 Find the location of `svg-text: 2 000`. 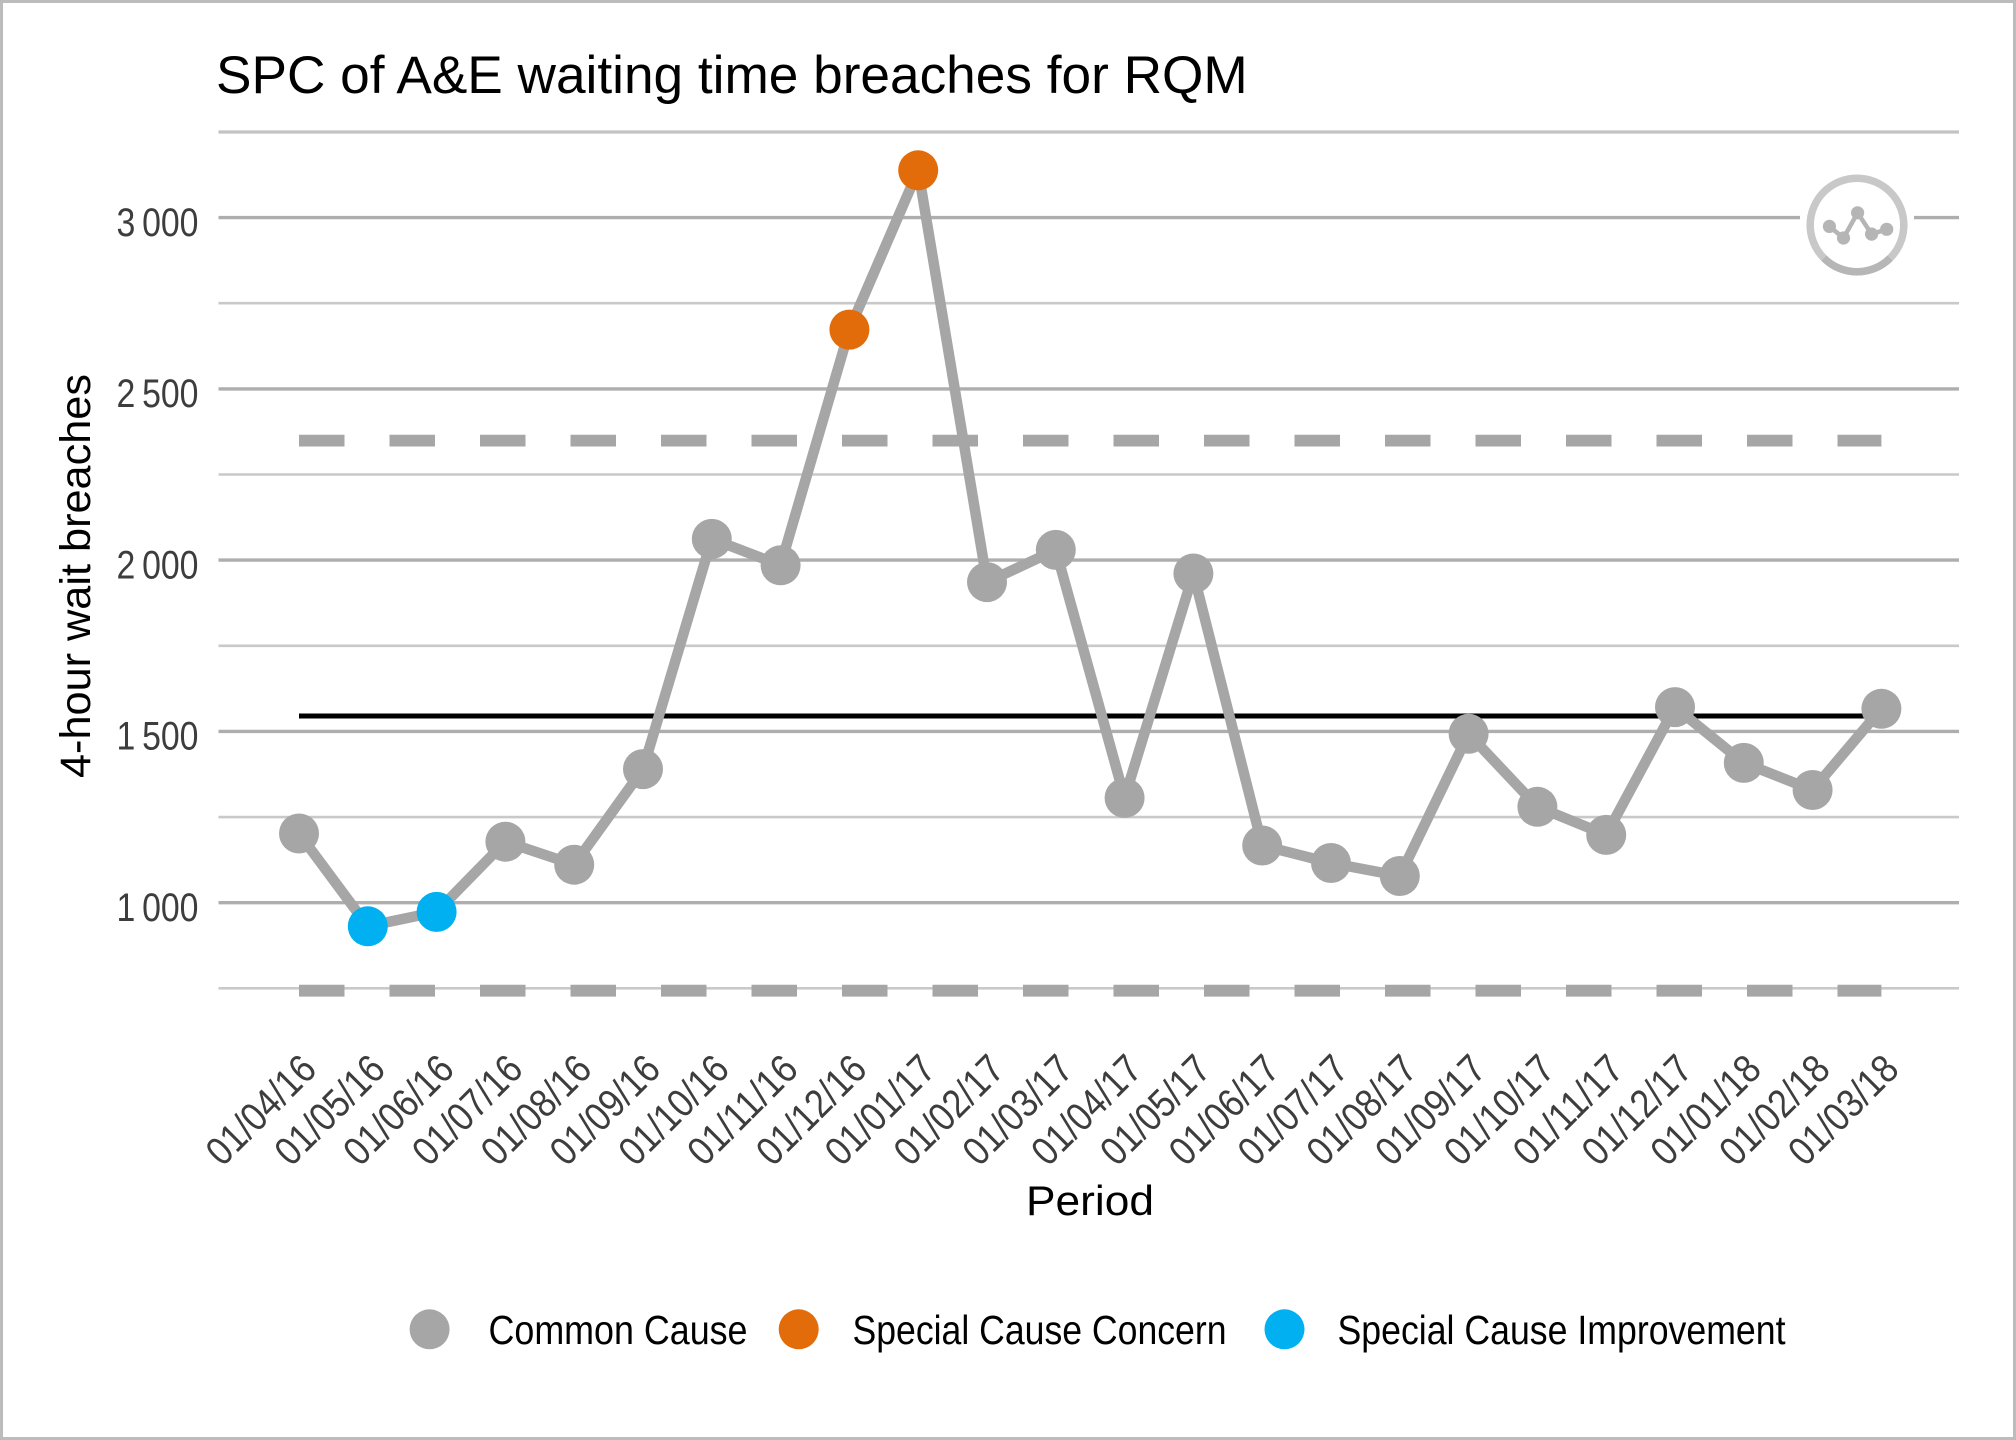

svg-text: 2 000 is located at coordinates (158, 565).